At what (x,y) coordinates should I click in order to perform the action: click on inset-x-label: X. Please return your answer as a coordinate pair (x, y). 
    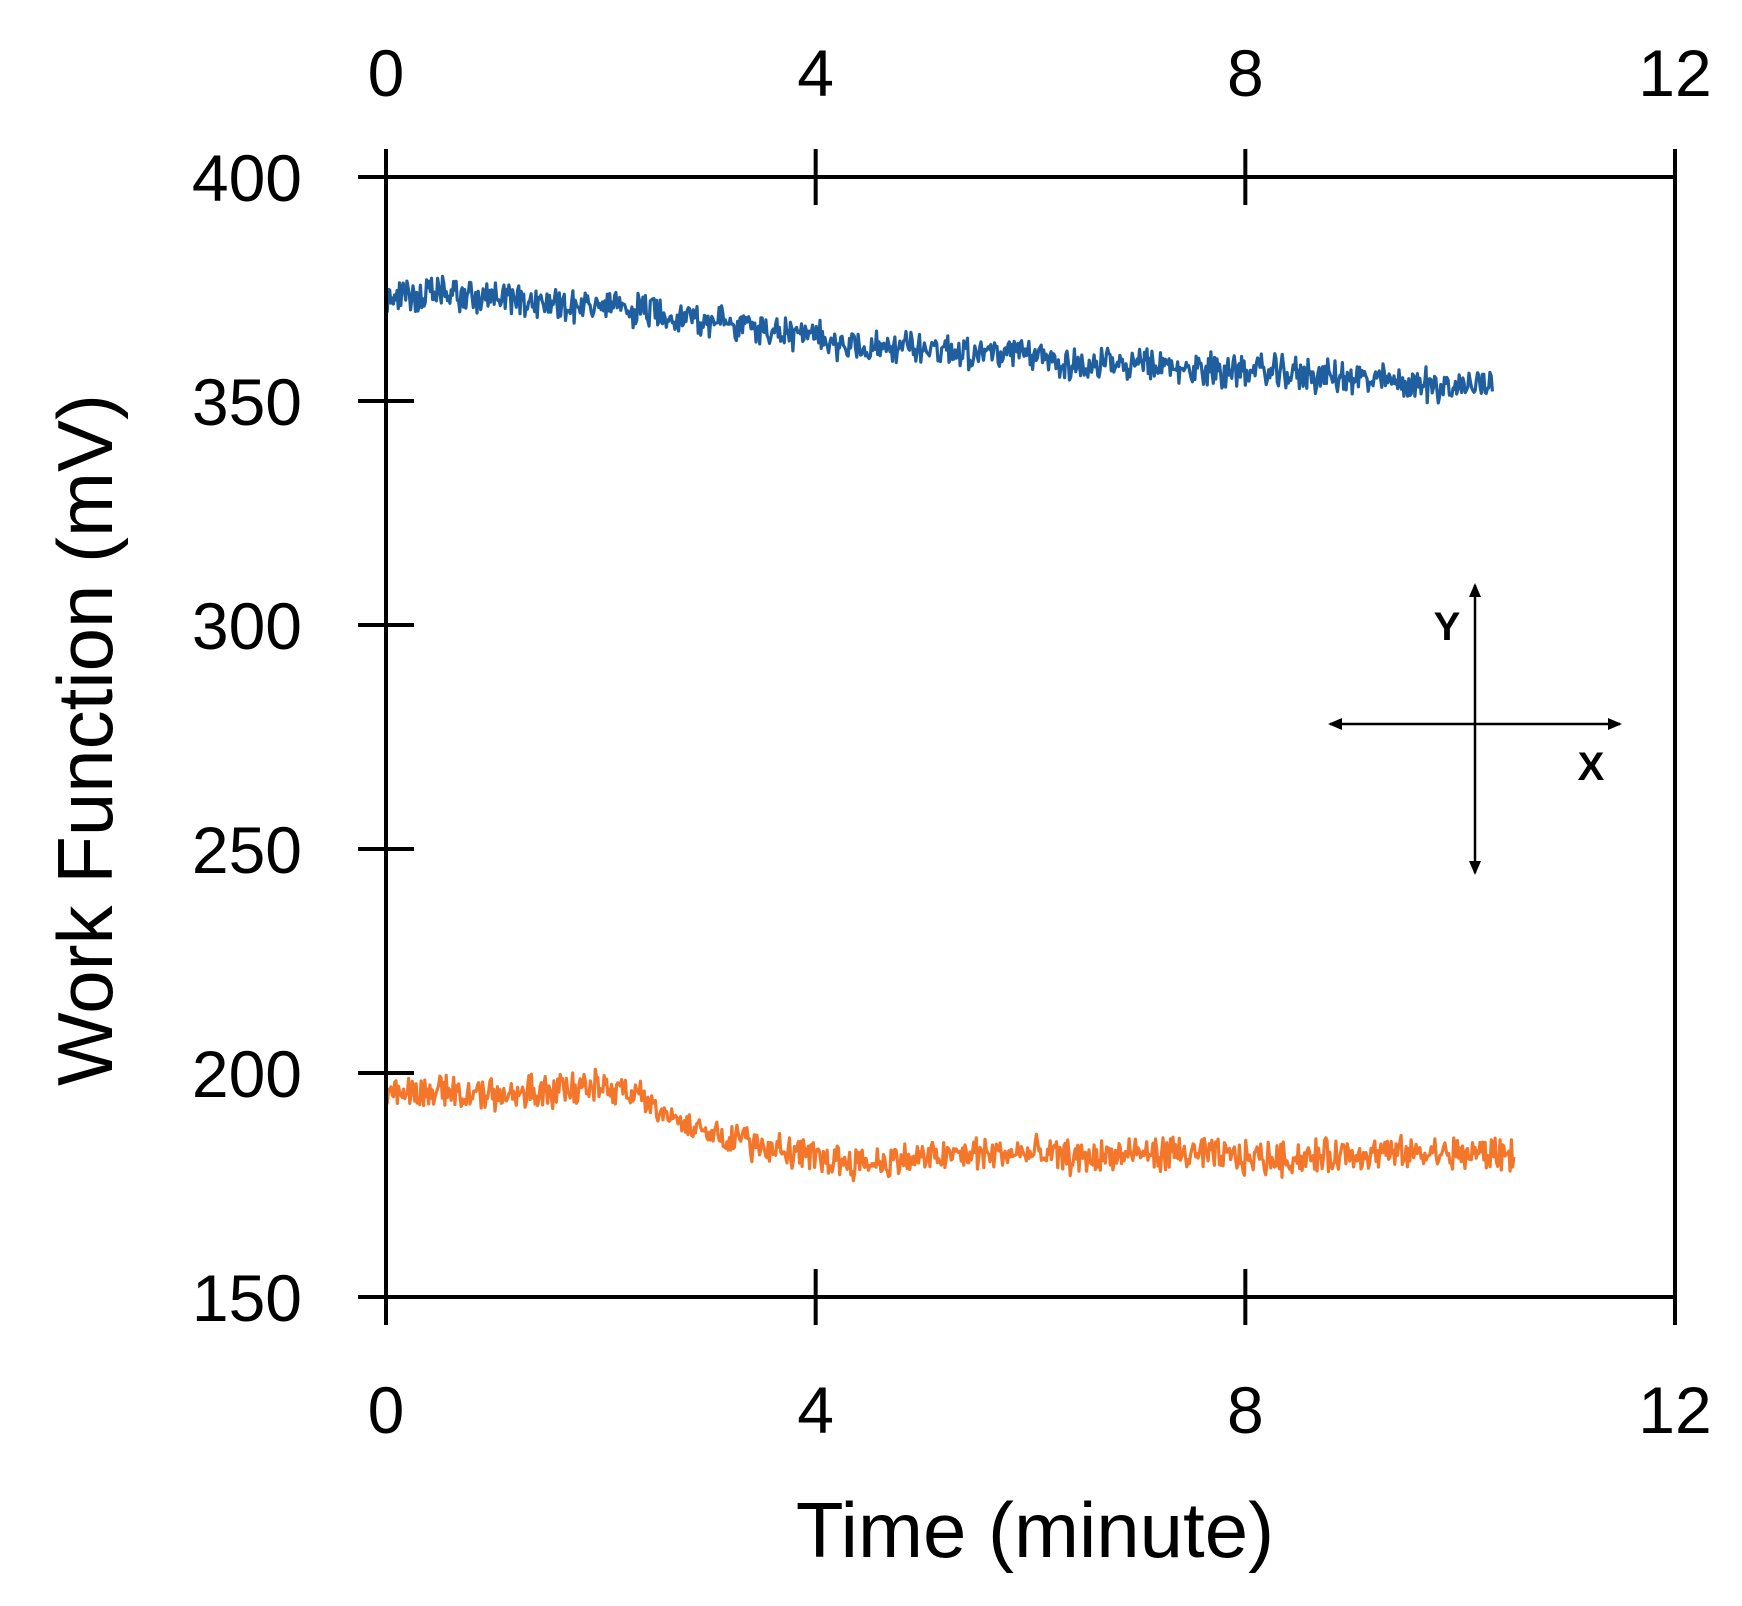
    Looking at the image, I should click on (1591, 767).